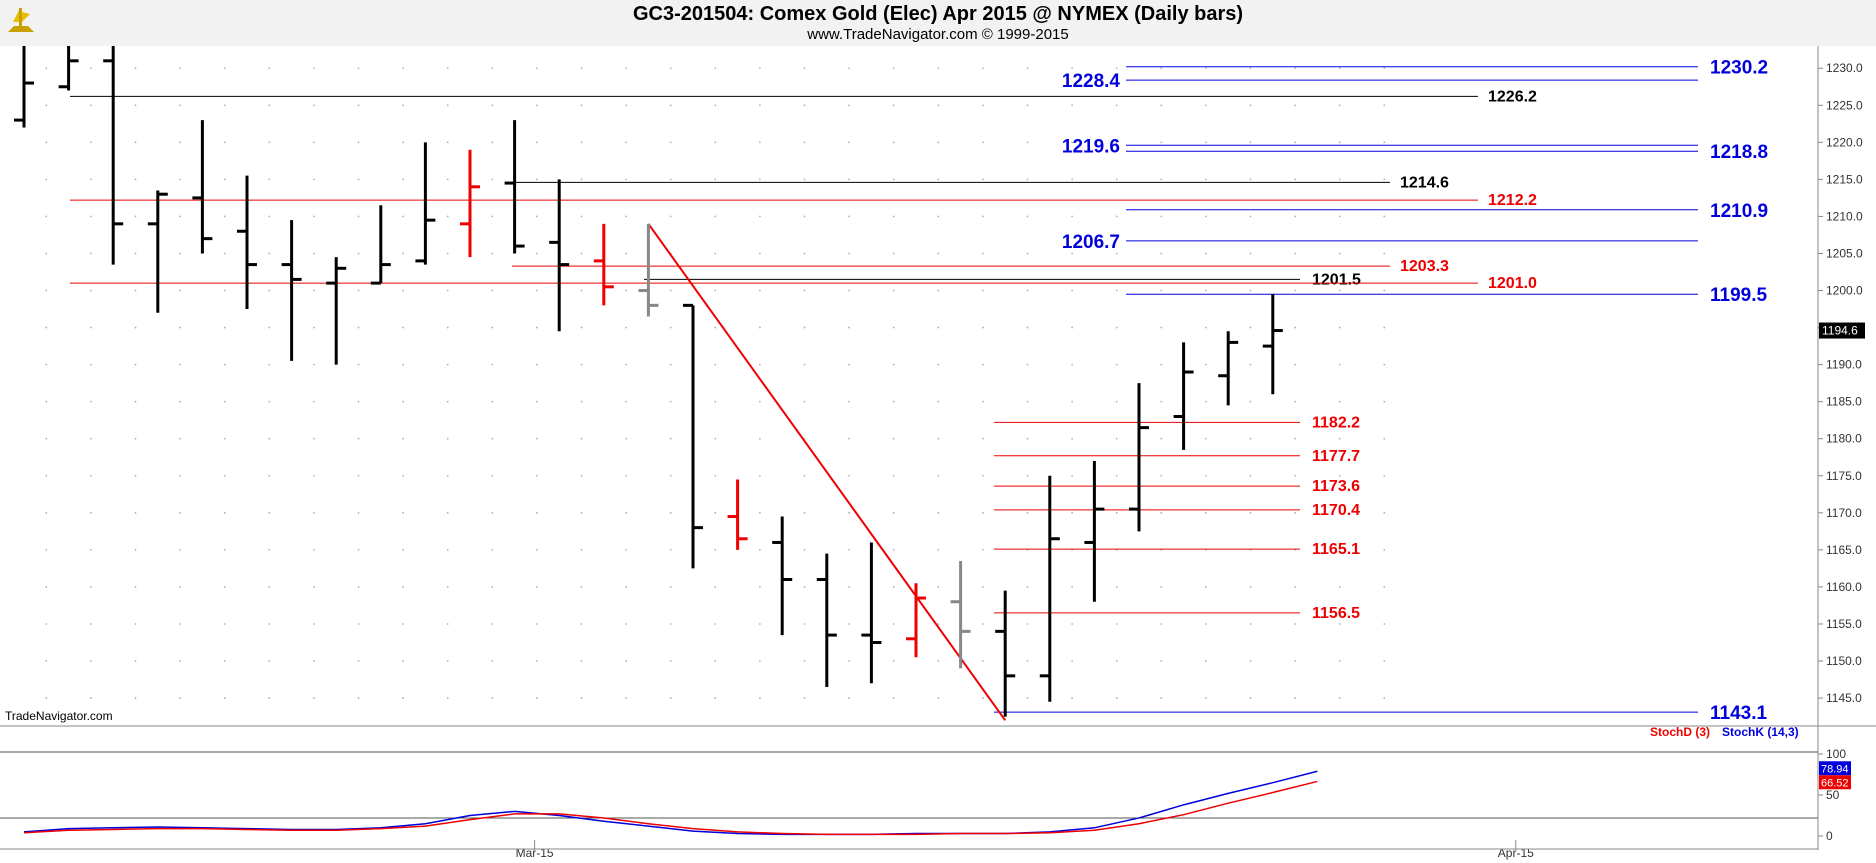 This screenshot has width=1876, height=863. What do you see at coordinates (1835, 768) in the screenshot?
I see `stoch-k-last-marker` at bounding box center [1835, 768].